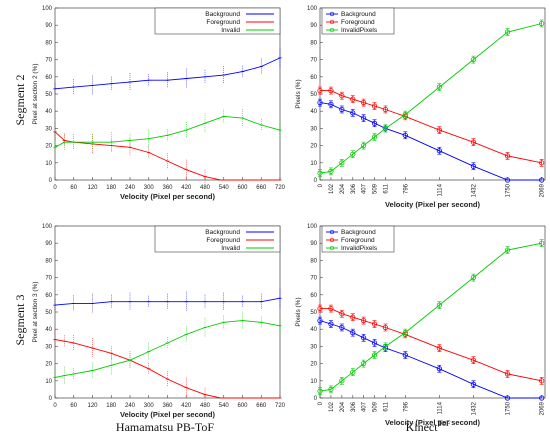 Image resolution: width=550 pixels, height=440 pixels. I want to click on x-tick-label: 509, so click(376, 406).